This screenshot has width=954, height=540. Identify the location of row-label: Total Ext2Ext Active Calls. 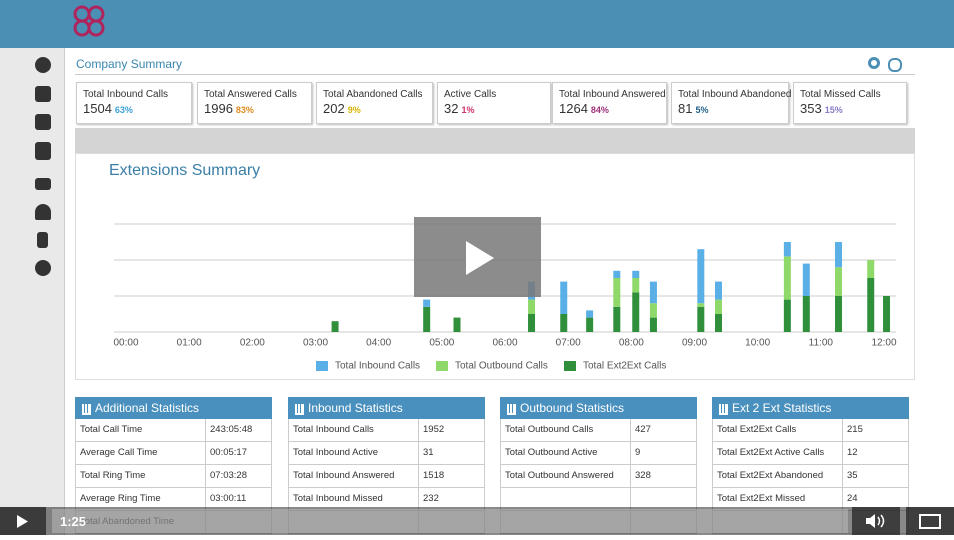
(777, 453).